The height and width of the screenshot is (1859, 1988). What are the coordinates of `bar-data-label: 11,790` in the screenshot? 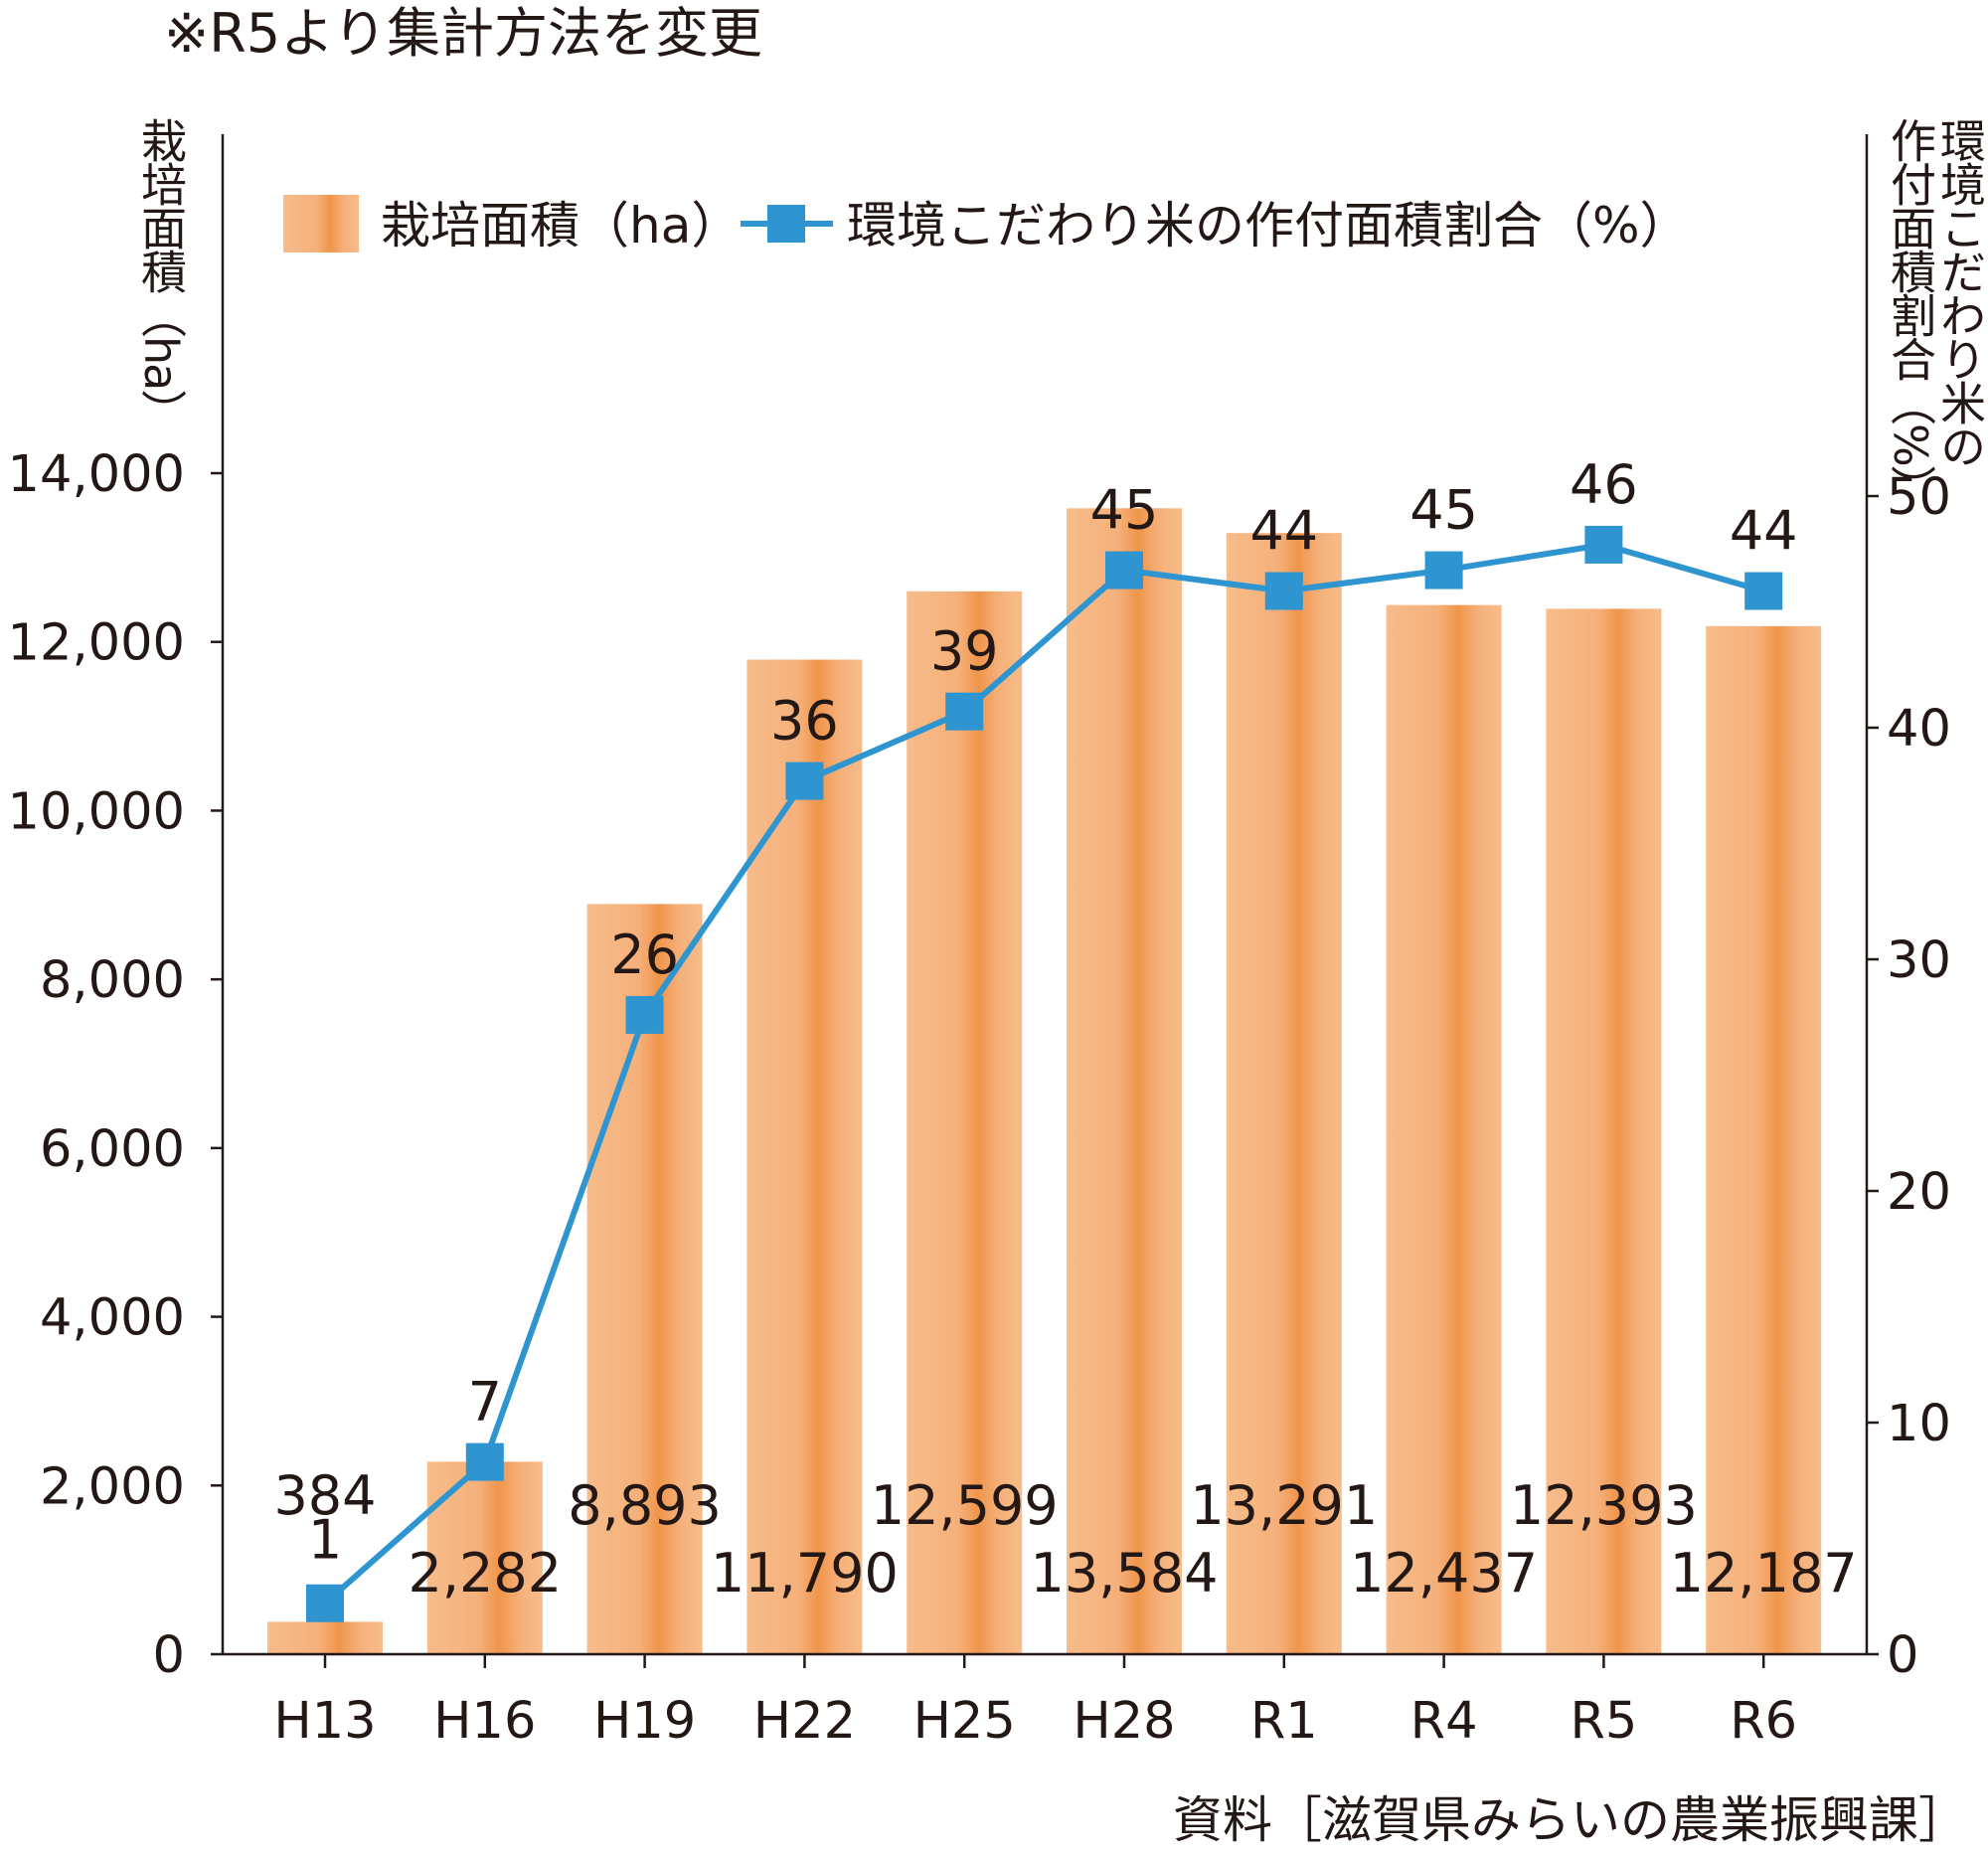 It's located at (805, 1573).